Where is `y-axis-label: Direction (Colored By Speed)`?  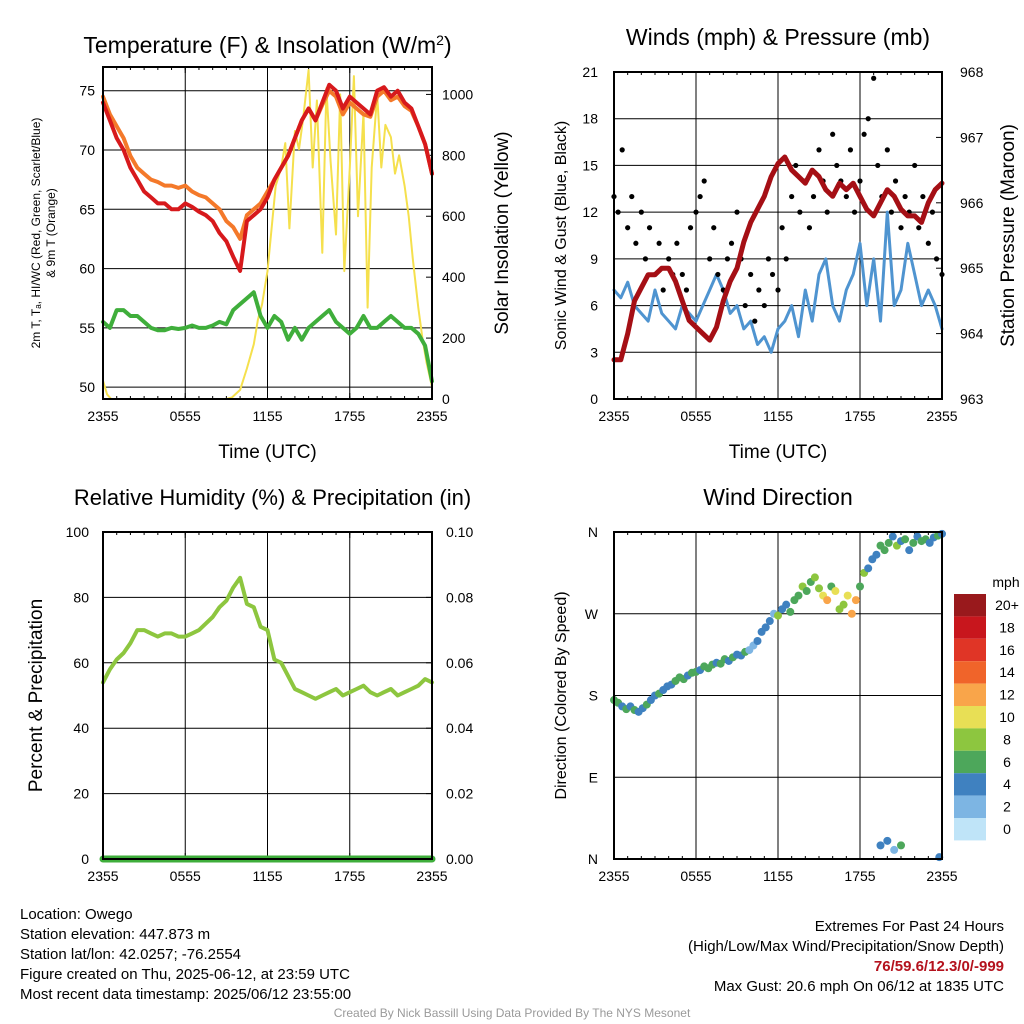 y-axis-label: Direction (Colored By Speed) is located at coordinates (561, 695).